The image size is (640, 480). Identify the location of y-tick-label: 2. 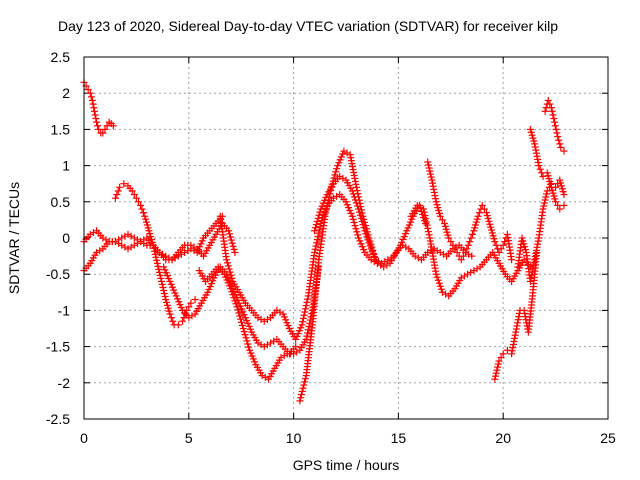
(66, 93).